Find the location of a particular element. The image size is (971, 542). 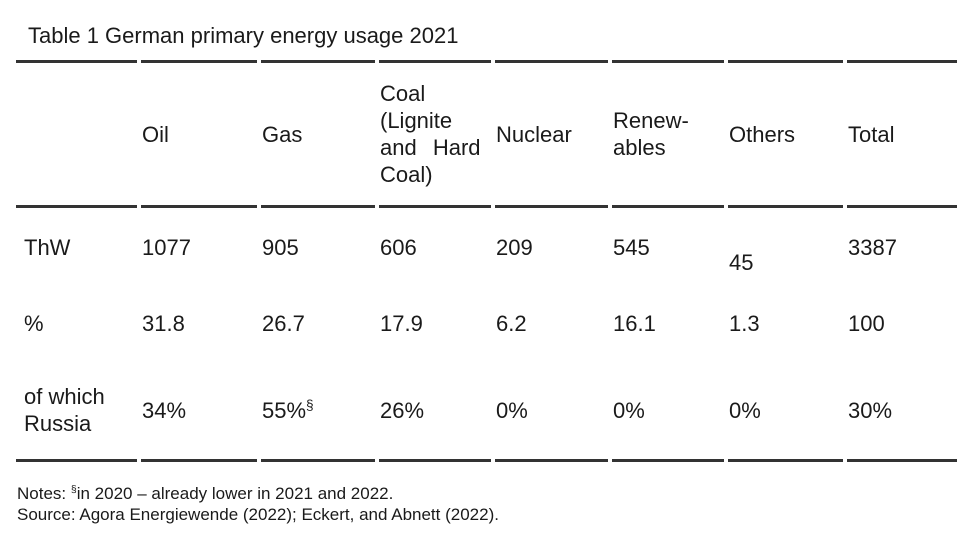

cell-pct-others: 1.3 is located at coordinates (744, 323).